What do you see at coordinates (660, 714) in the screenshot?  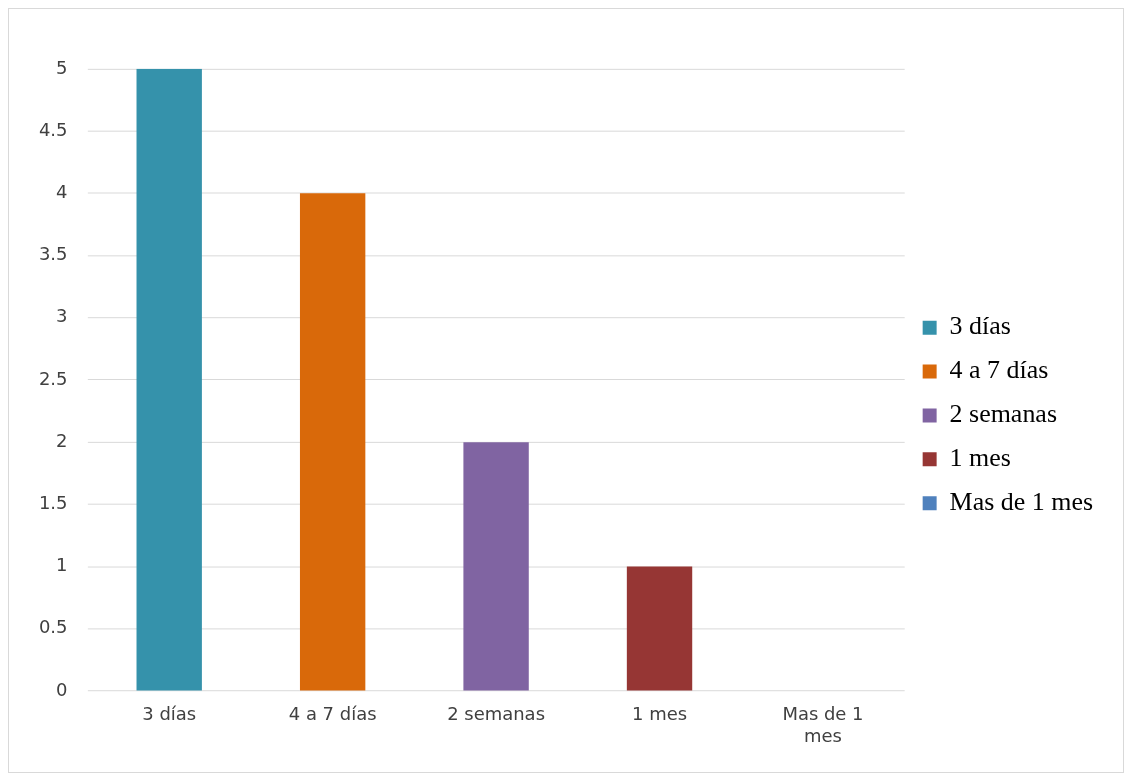 I see `x-tick-label: 1 mes` at bounding box center [660, 714].